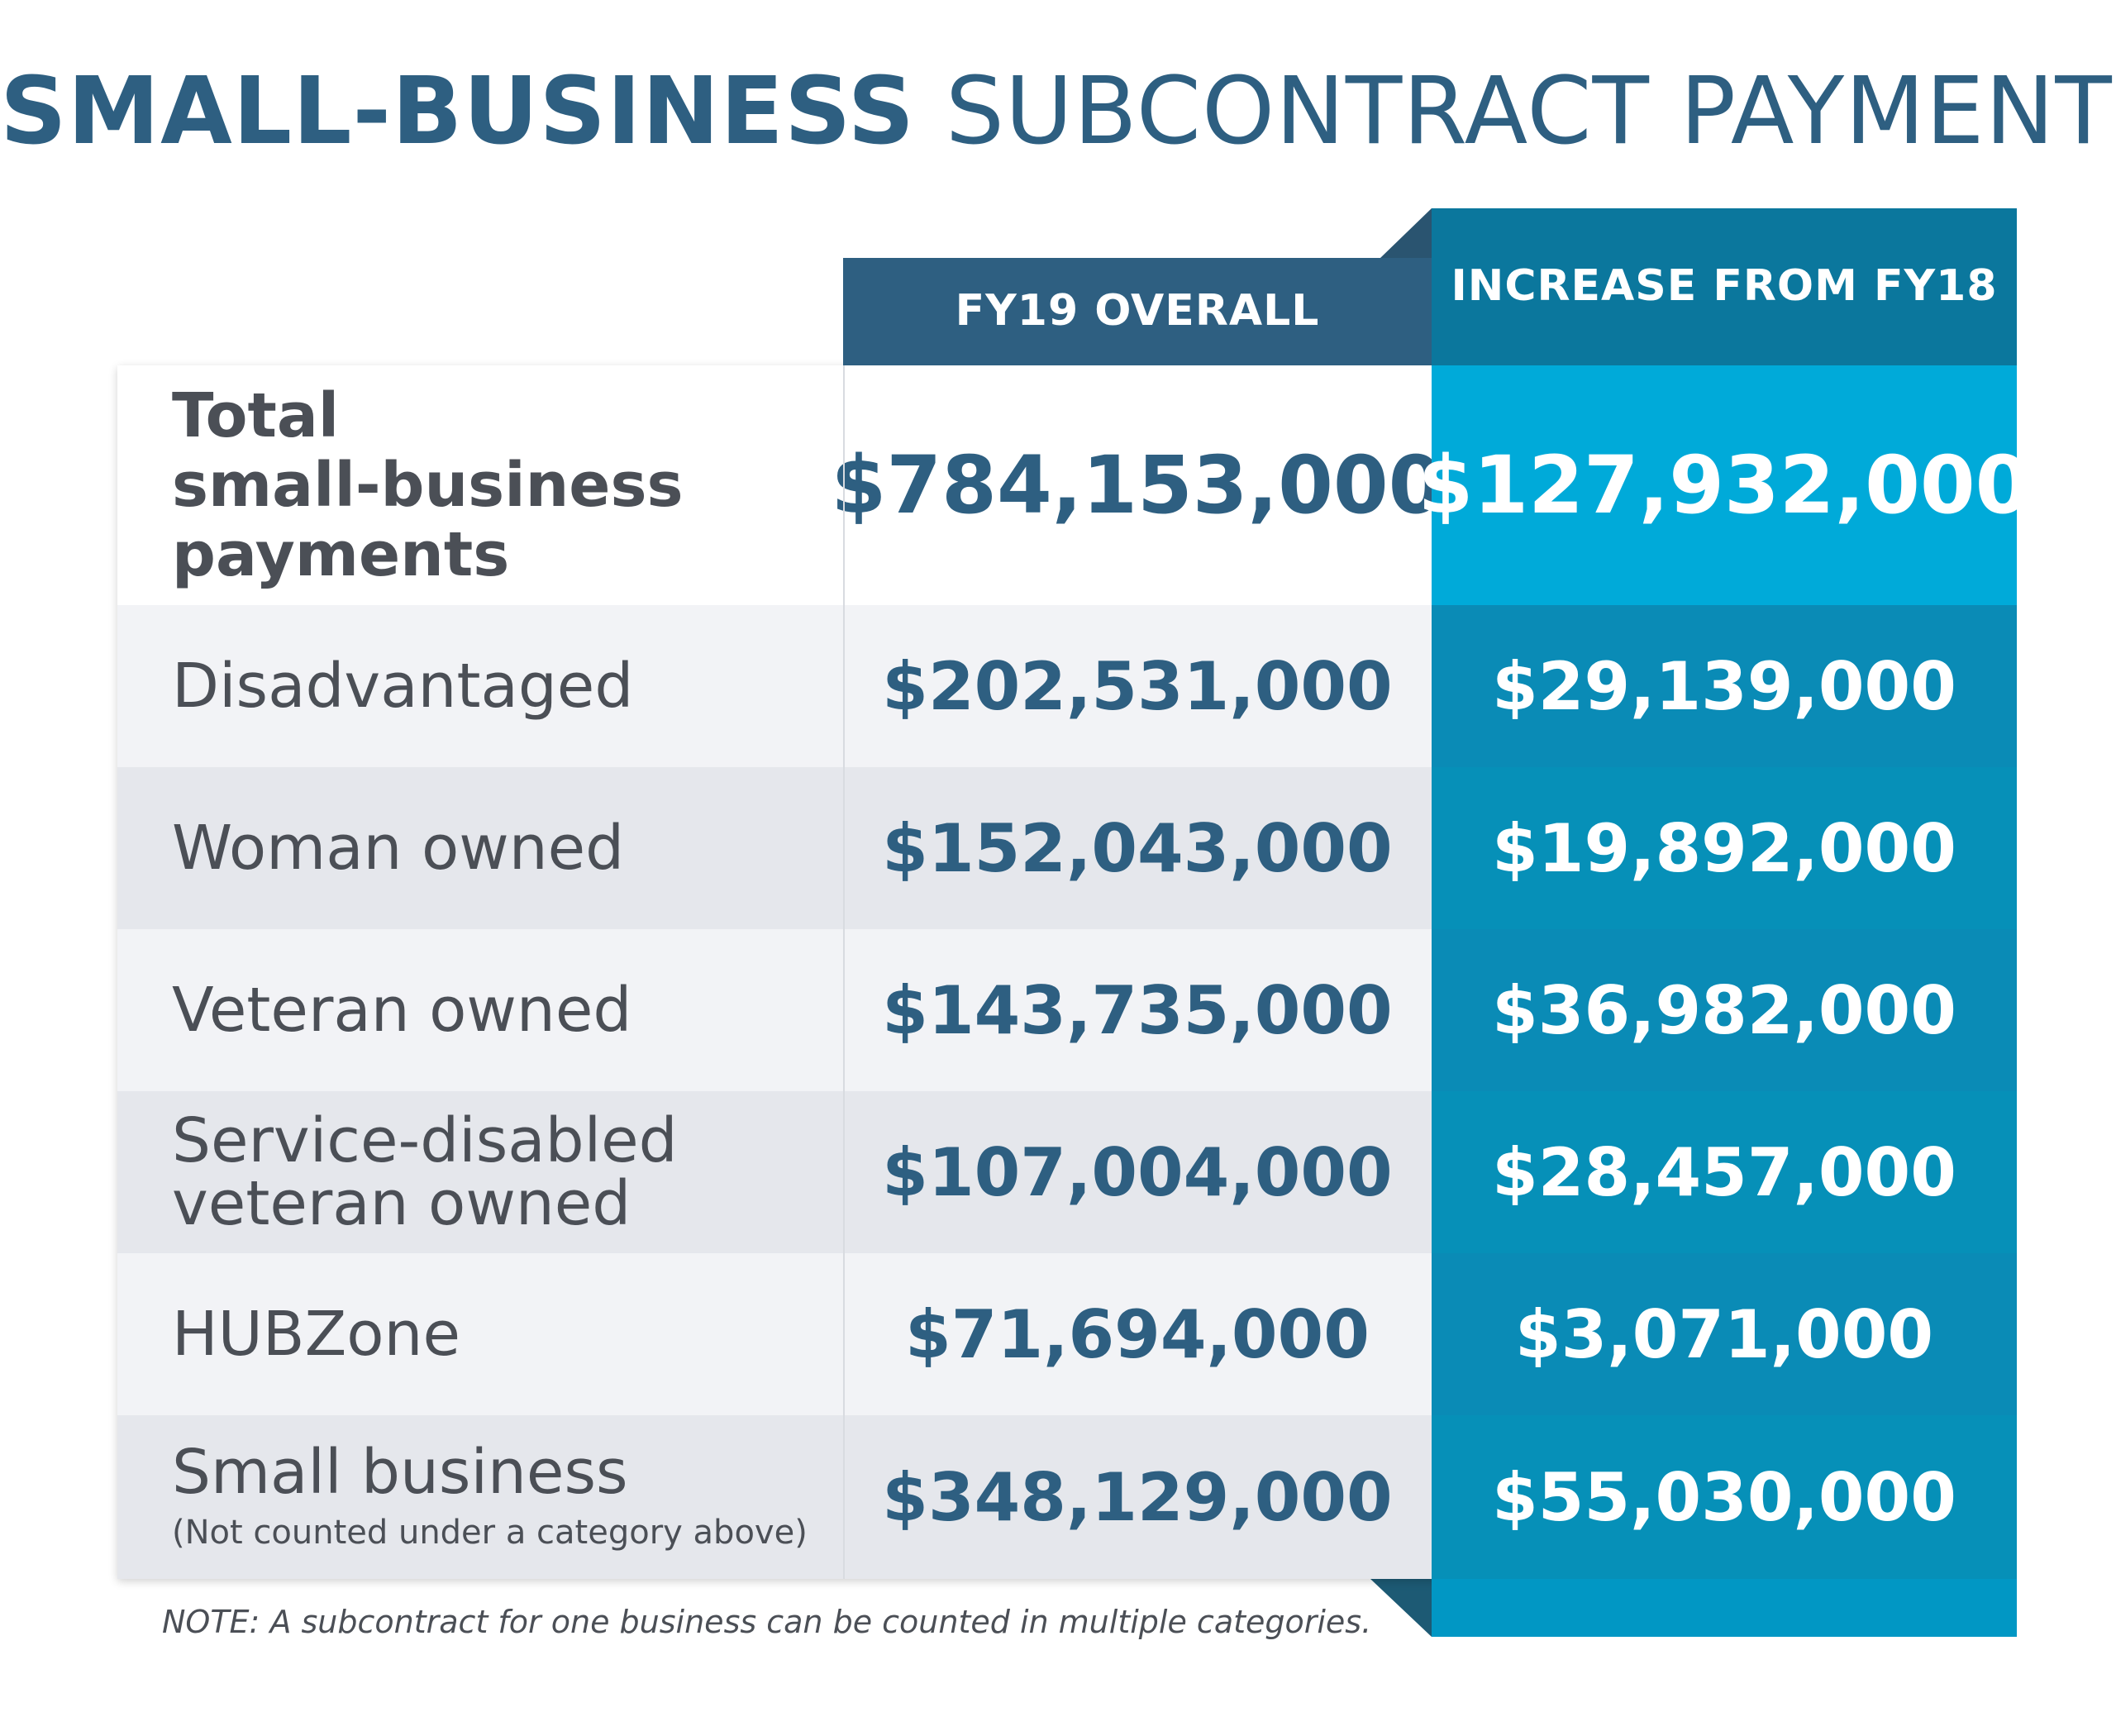 The height and width of the screenshot is (1736, 2116). Describe the element at coordinates (1724, 1172) in the screenshot. I see `cell-increase: $28,457,000` at that location.